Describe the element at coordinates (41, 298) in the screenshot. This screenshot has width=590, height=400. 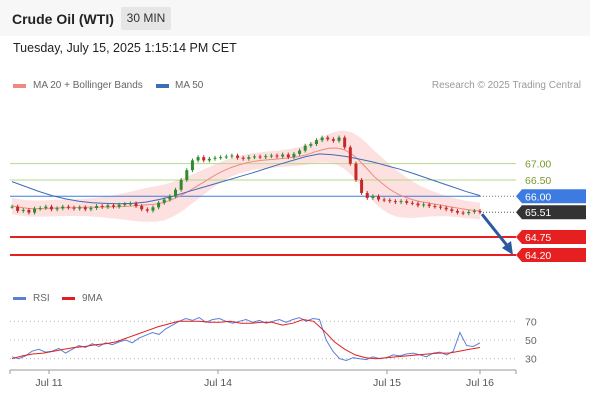
I see `rsi-legend-label: RSI` at that location.